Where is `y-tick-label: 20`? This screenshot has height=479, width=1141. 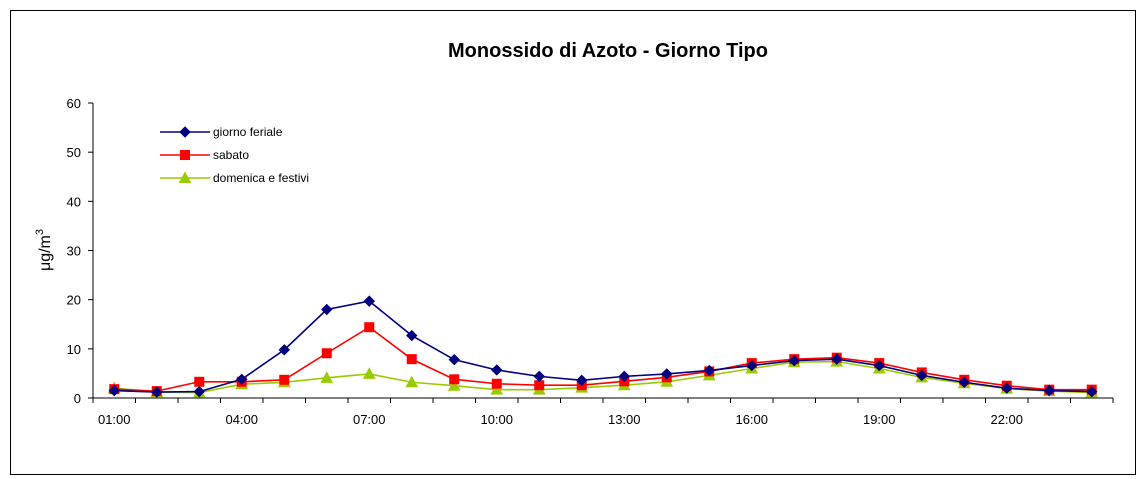
y-tick-label: 20 is located at coordinates (74, 300).